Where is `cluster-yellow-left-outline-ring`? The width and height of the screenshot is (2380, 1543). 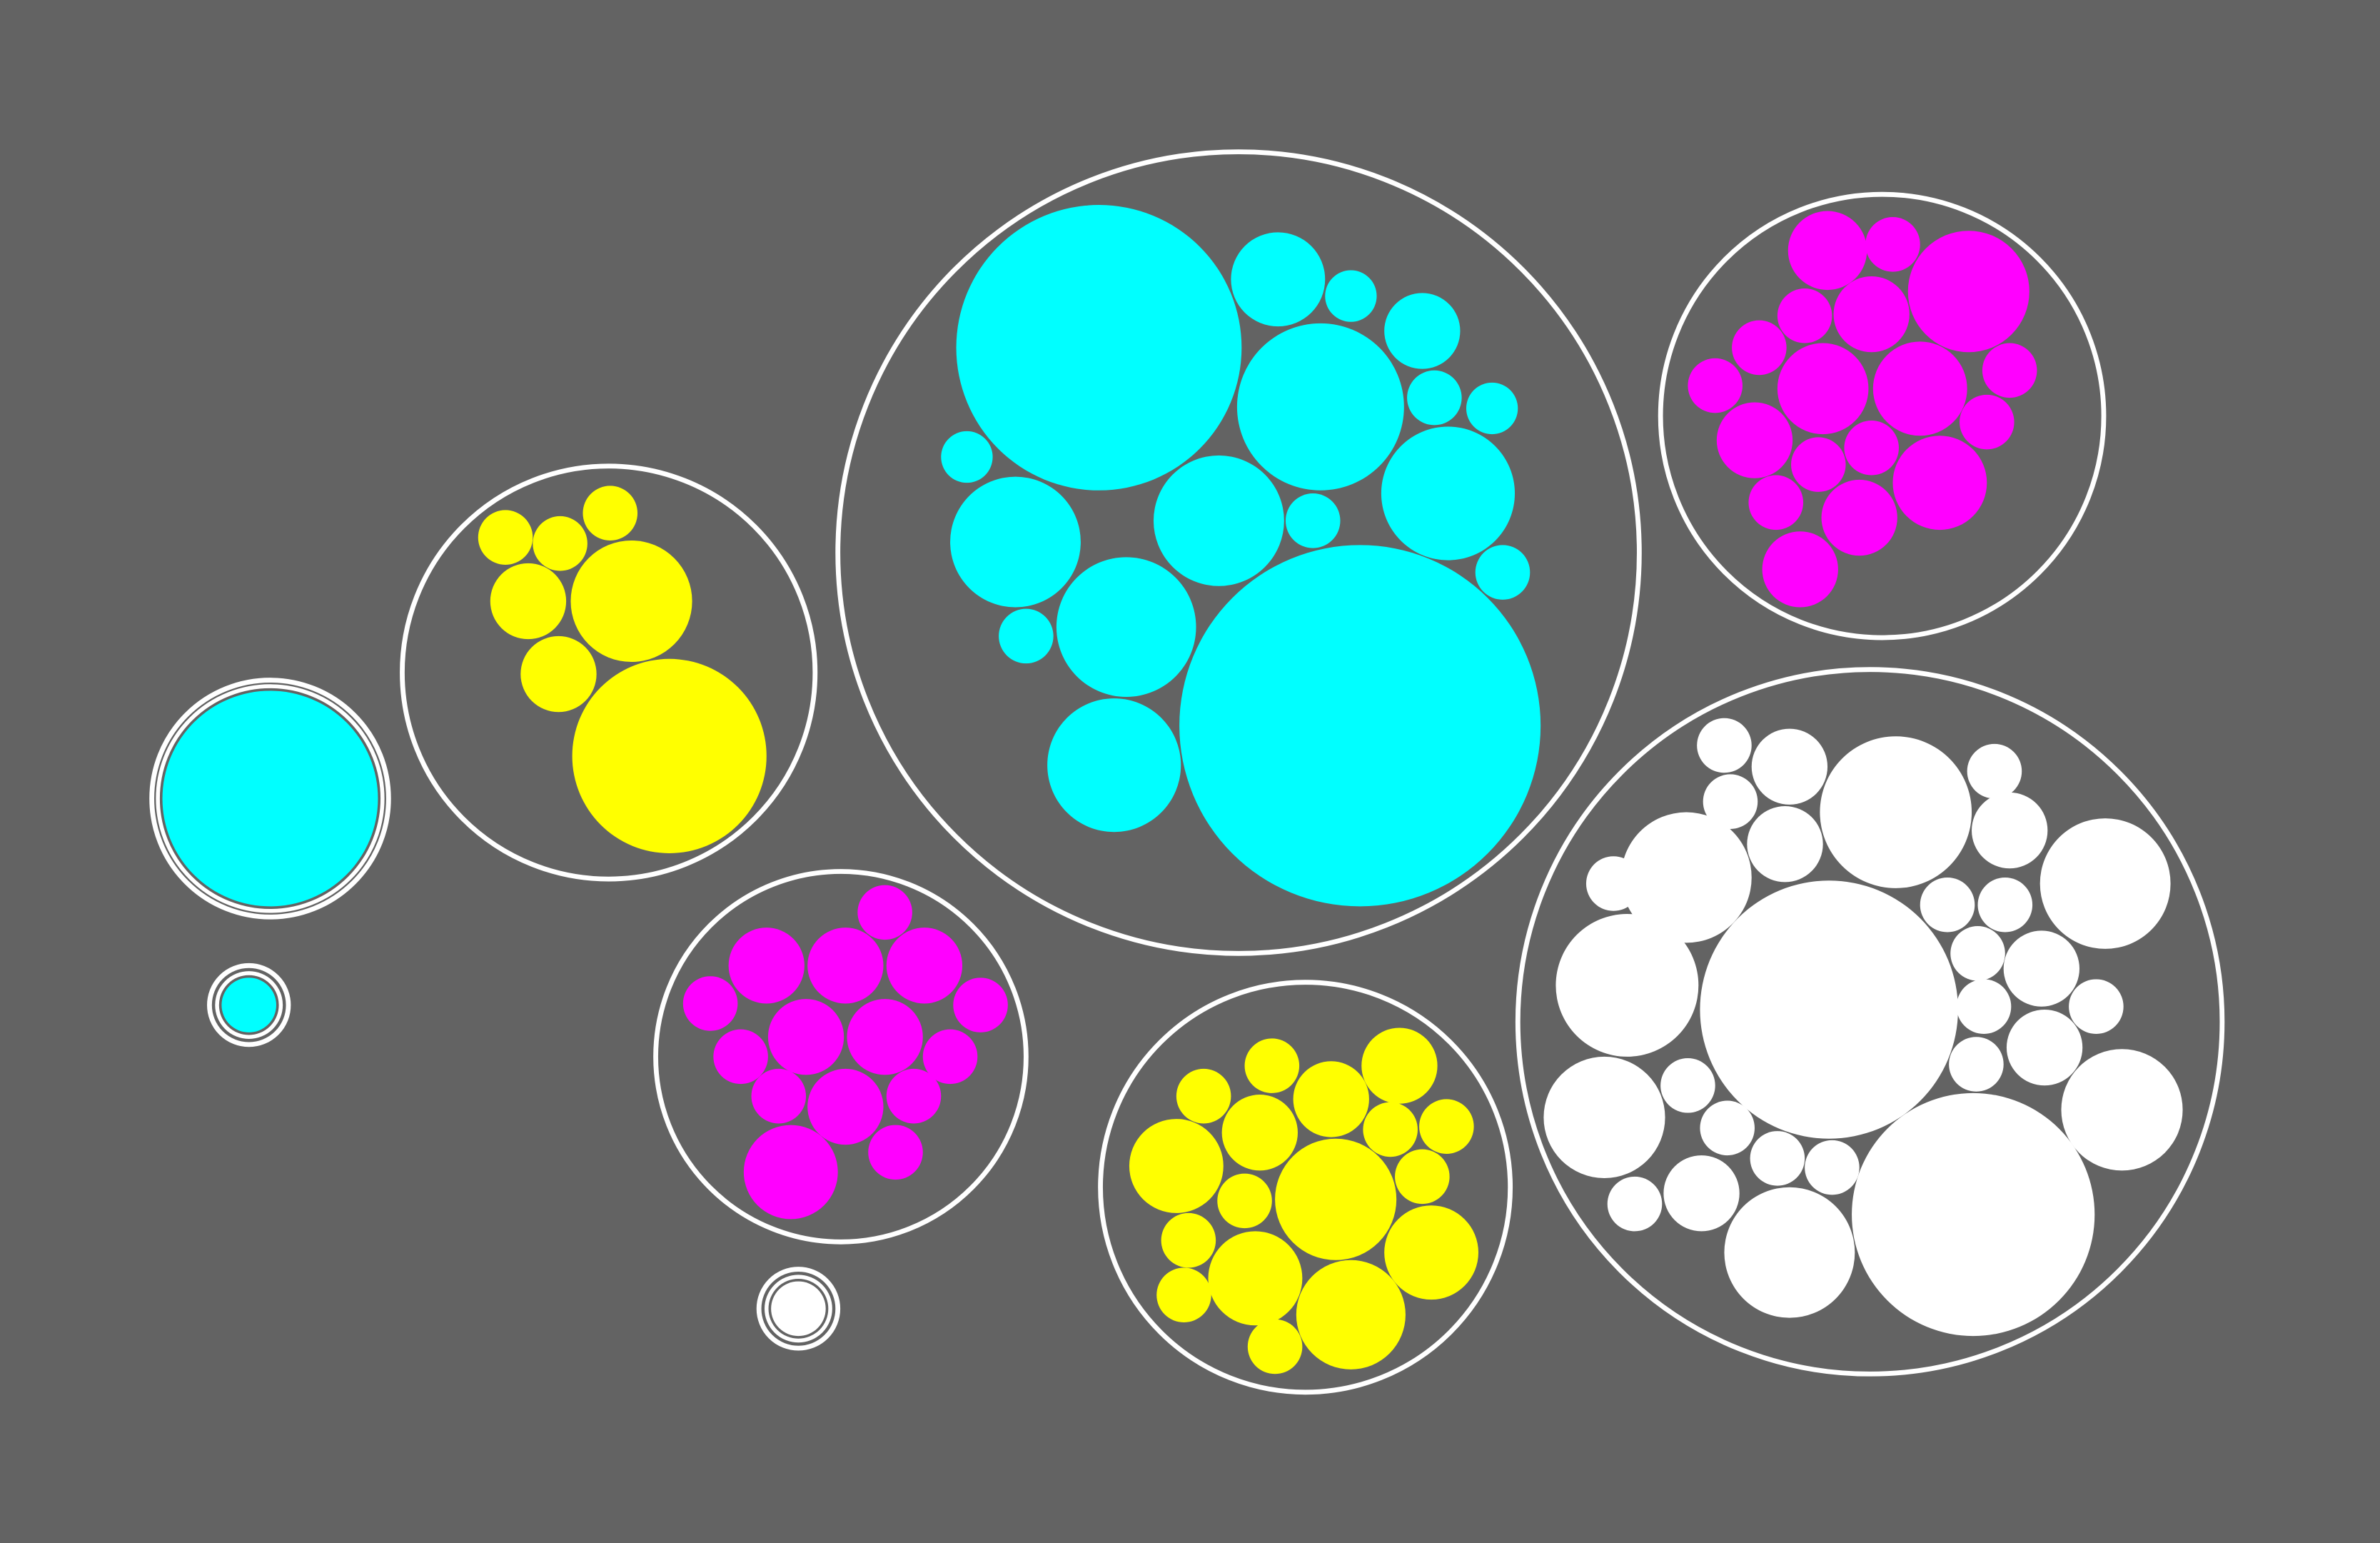 cluster-yellow-left-outline-ring is located at coordinates (609, 672).